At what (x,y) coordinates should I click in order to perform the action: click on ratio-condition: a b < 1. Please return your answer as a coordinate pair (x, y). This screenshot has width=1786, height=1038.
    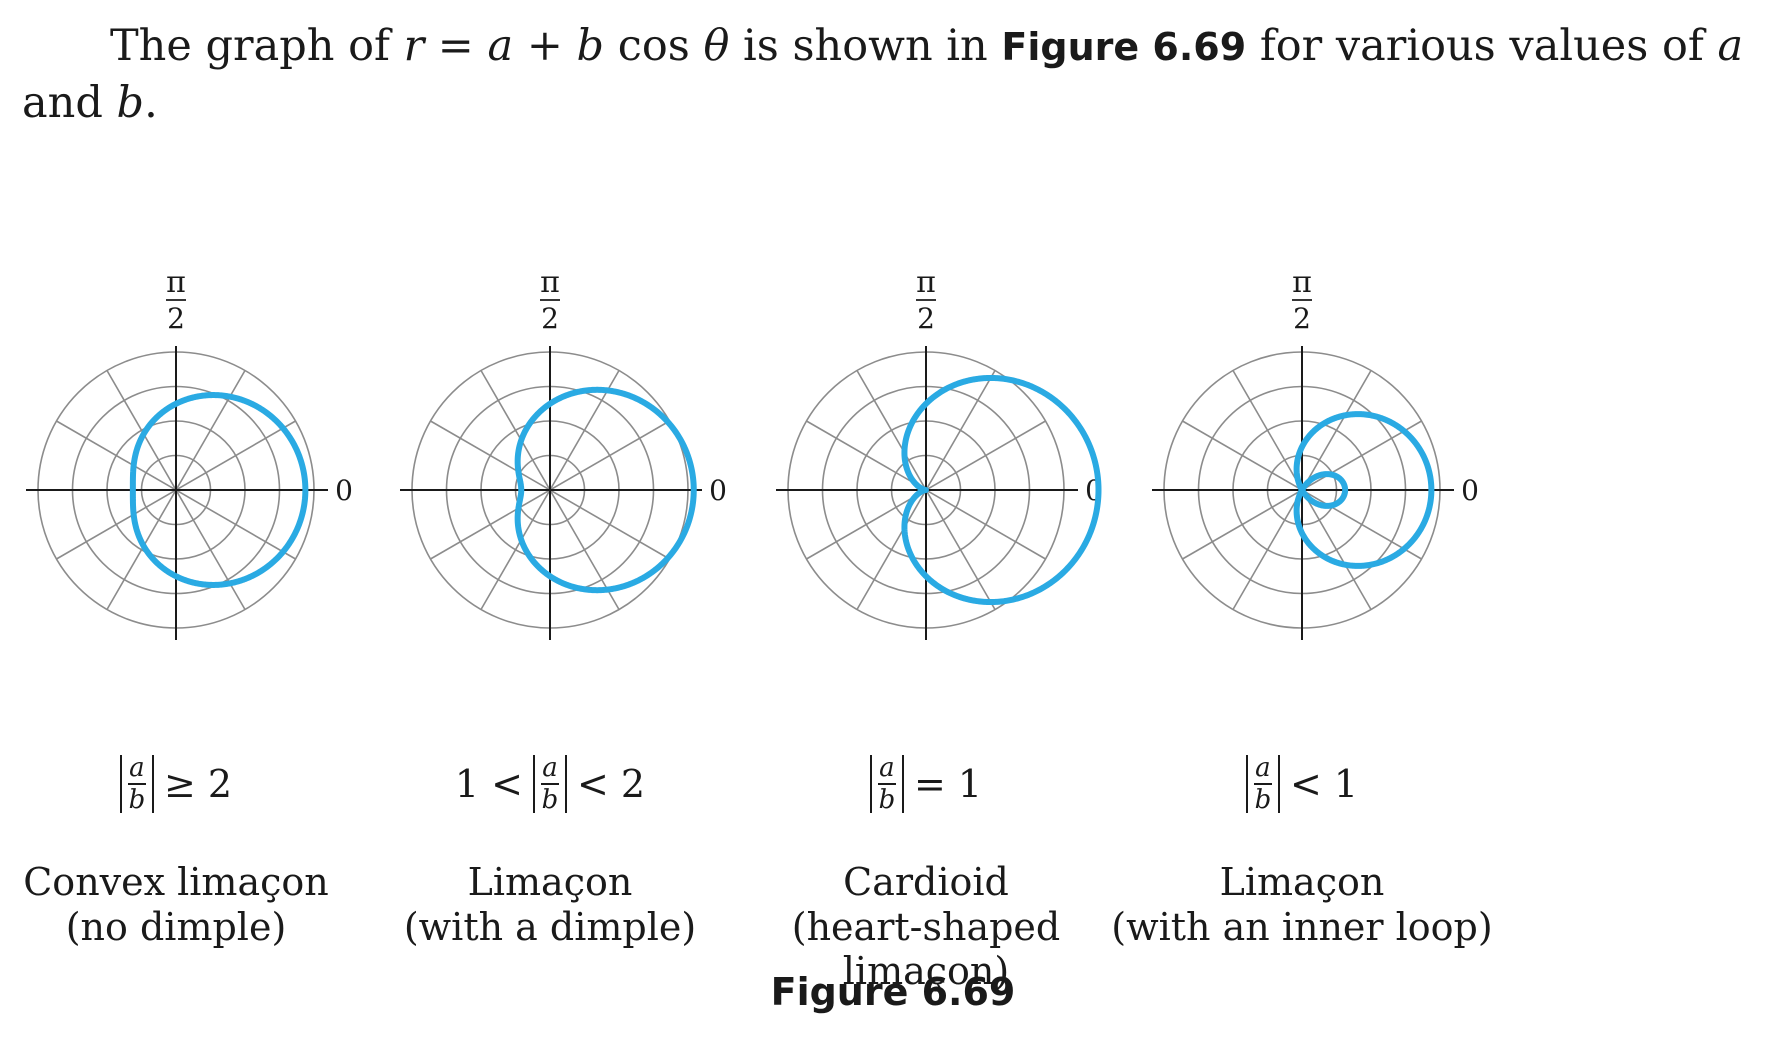
    Looking at the image, I should click on (1302, 784).